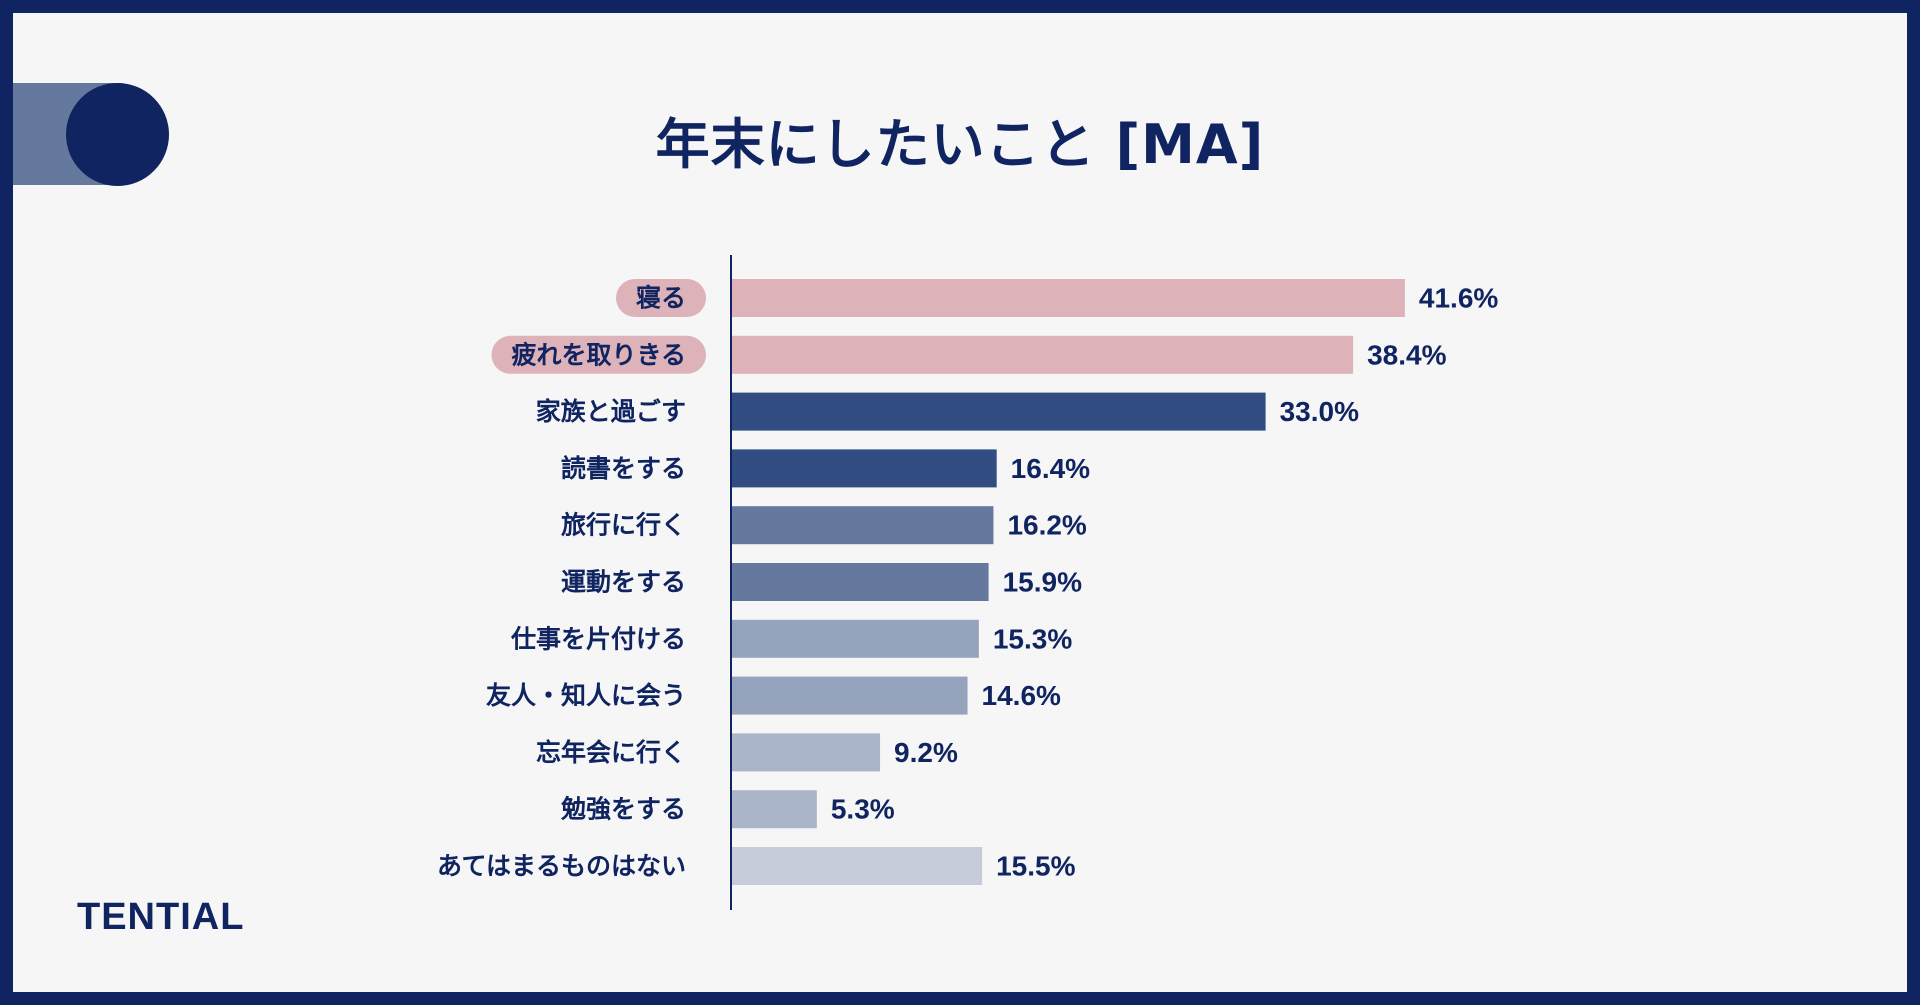  I want to click on value-label: 15.3%, so click(1032, 638).